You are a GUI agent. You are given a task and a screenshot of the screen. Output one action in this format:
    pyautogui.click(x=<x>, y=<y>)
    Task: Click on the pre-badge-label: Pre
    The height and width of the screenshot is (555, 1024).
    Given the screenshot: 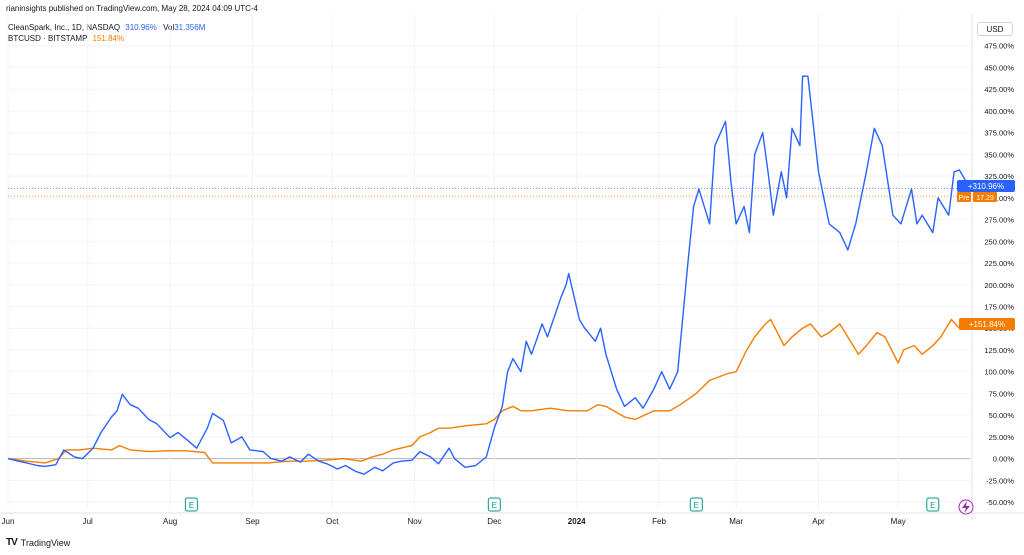 What is the action you would take?
    pyautogui.click(x=964, y=198)
    